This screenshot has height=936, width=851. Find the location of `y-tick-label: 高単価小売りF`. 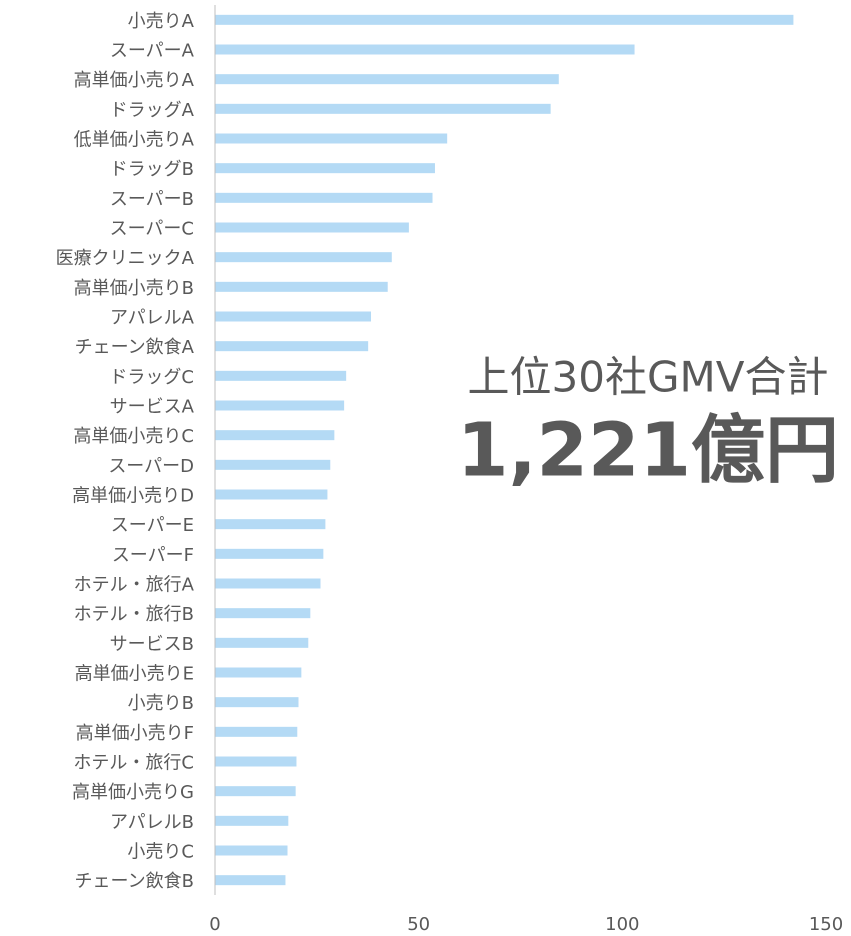

y-tick-label: 高単価小売りF is located at coordinates (135, 733).